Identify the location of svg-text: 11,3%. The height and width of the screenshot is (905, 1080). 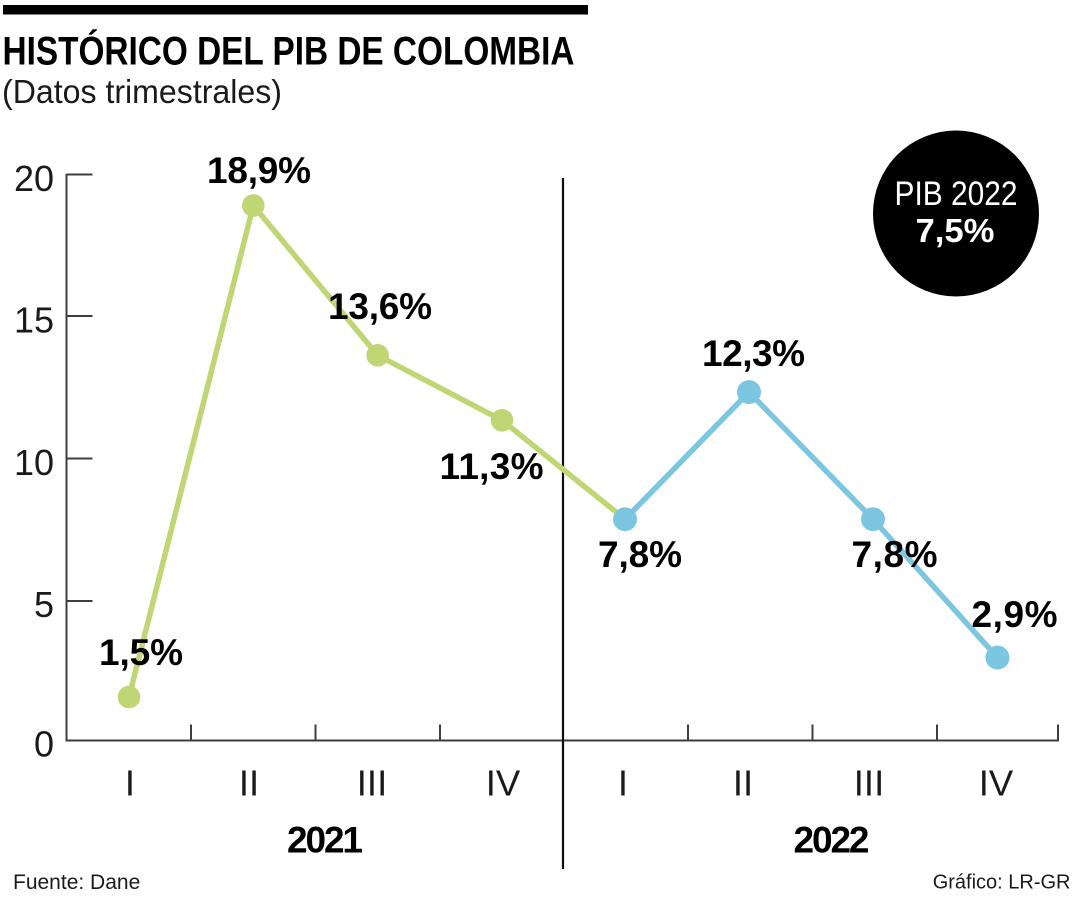
(492, 466).